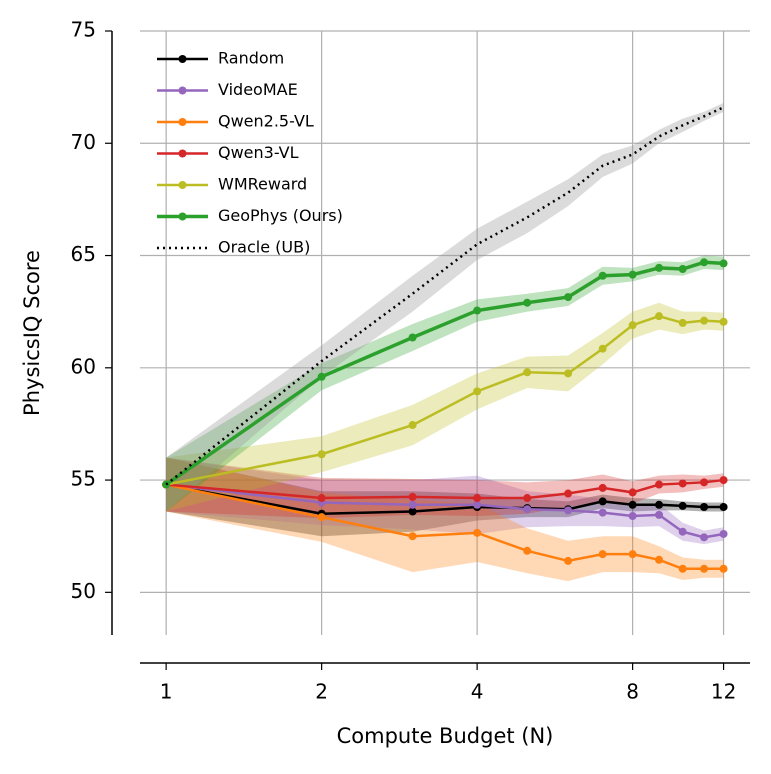 The image size is (771, 774). What do you see at coordinates (166, 692) in the screenshot?
I see `x-tick-label: 1` at bounding box center [166, 692].